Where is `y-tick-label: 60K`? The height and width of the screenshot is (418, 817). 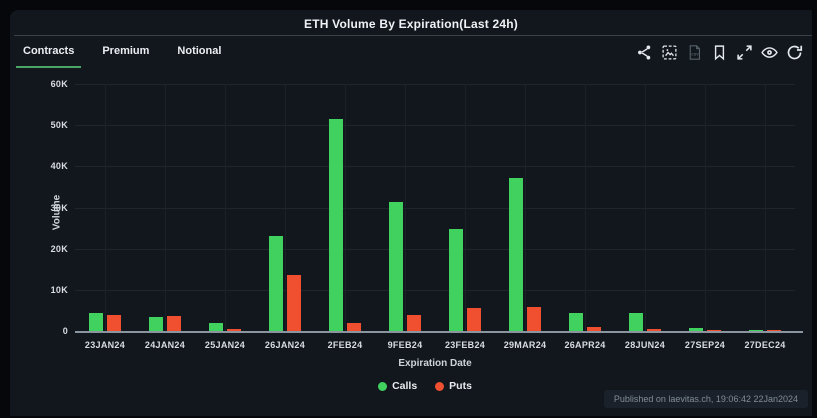 y-tick-label: 60K is located at coordinates (59, 84).